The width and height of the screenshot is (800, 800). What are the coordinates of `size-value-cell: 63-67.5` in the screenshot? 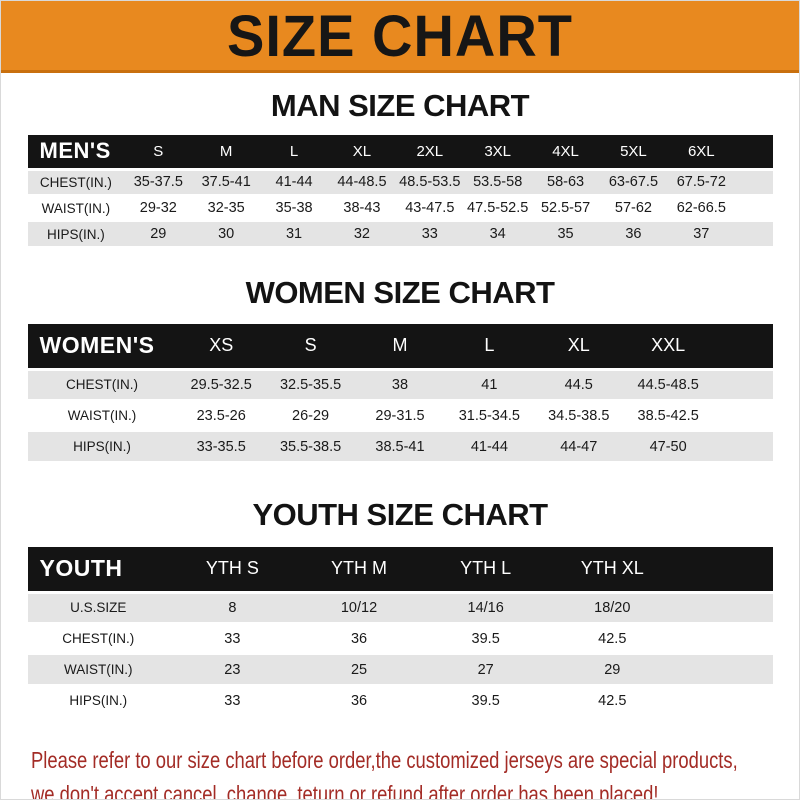 It's located at (633, 182).